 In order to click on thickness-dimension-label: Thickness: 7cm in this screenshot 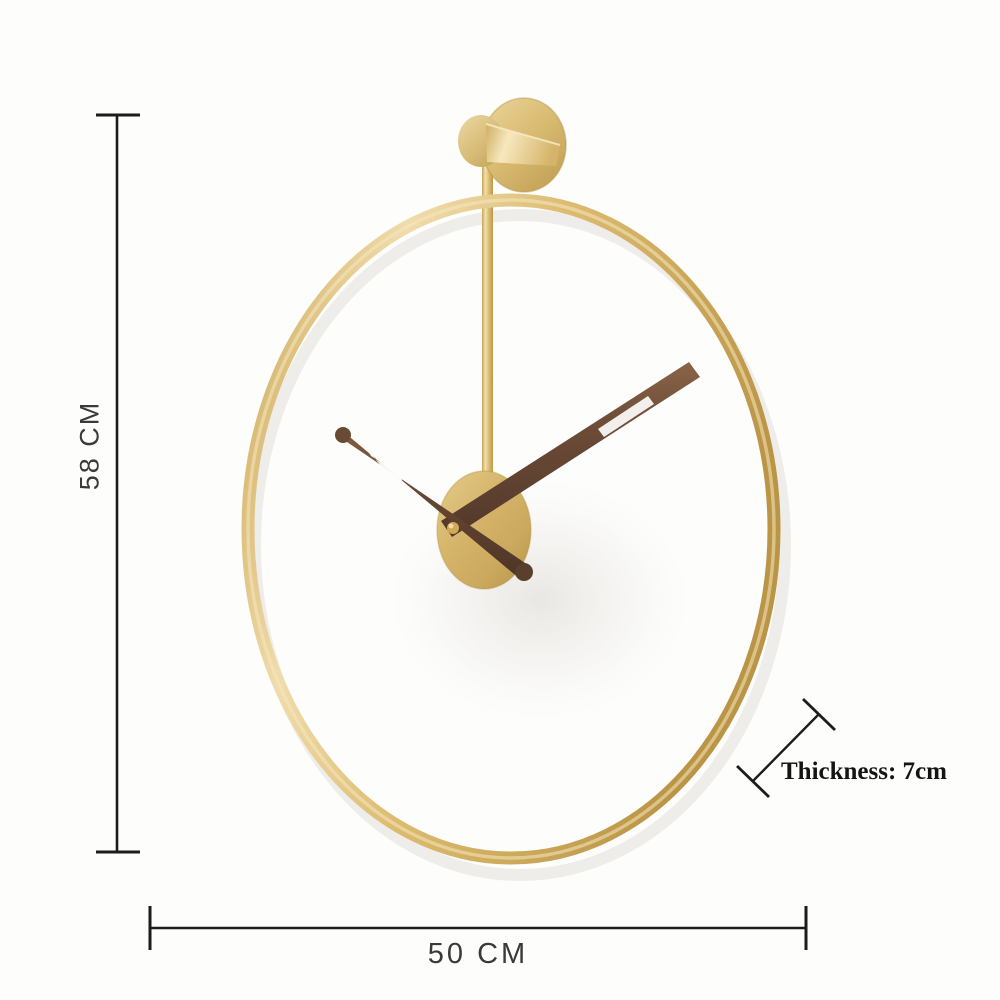, I will do `click(864, 771)`.